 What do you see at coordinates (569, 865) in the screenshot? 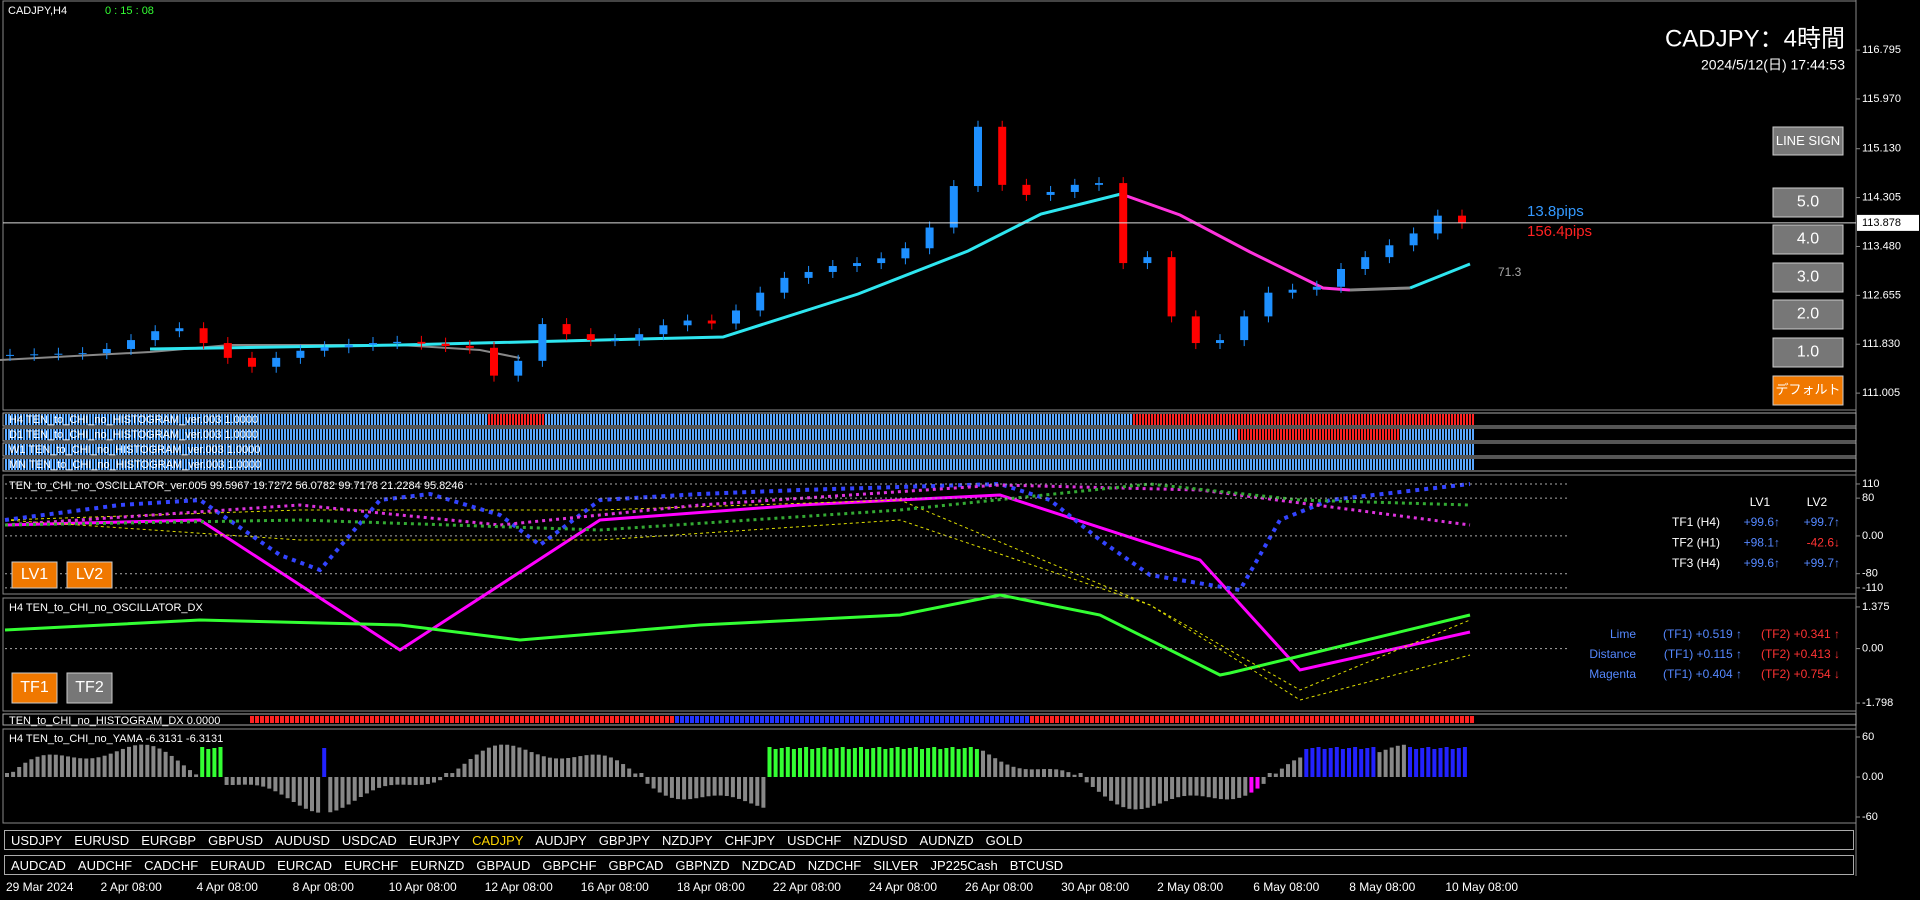
I see `symbol-tab: GBPCHF` at bounding box center [569, 865].